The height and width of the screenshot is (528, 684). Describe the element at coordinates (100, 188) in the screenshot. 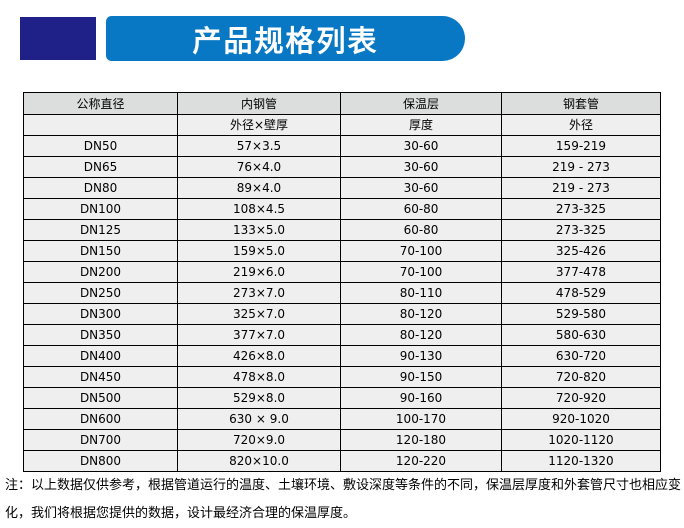

I see `table-cell: DN80` at that location.